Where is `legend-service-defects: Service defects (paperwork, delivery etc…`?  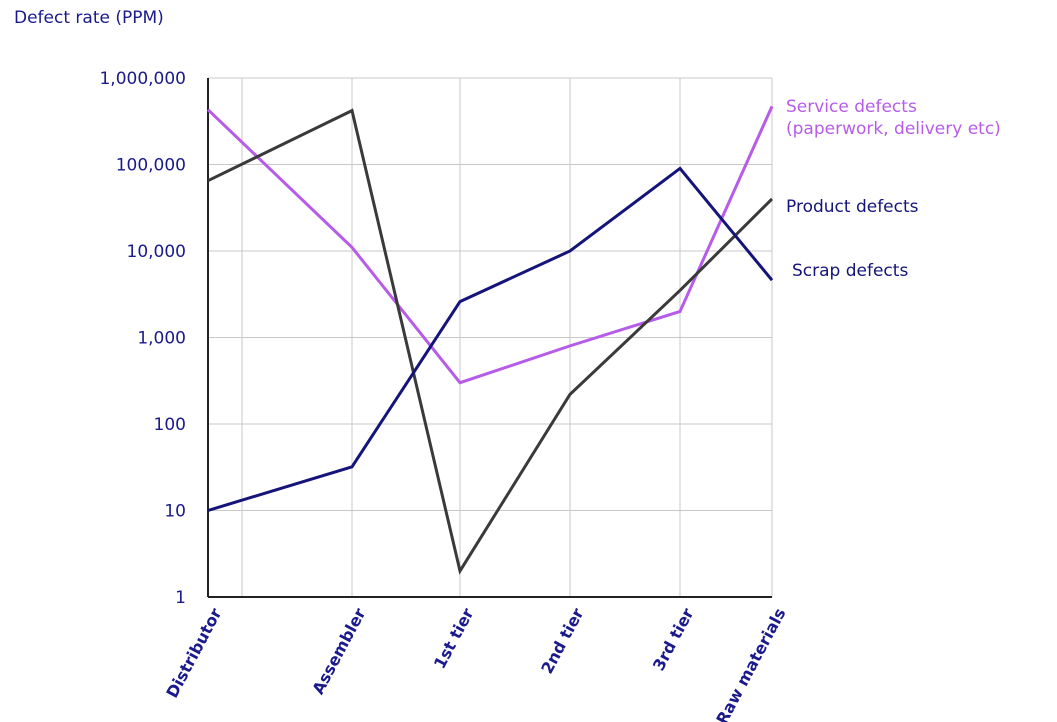 legend-service-defects: Service defects (paperwork, delivery etc… is located at coordinates (893, 118).